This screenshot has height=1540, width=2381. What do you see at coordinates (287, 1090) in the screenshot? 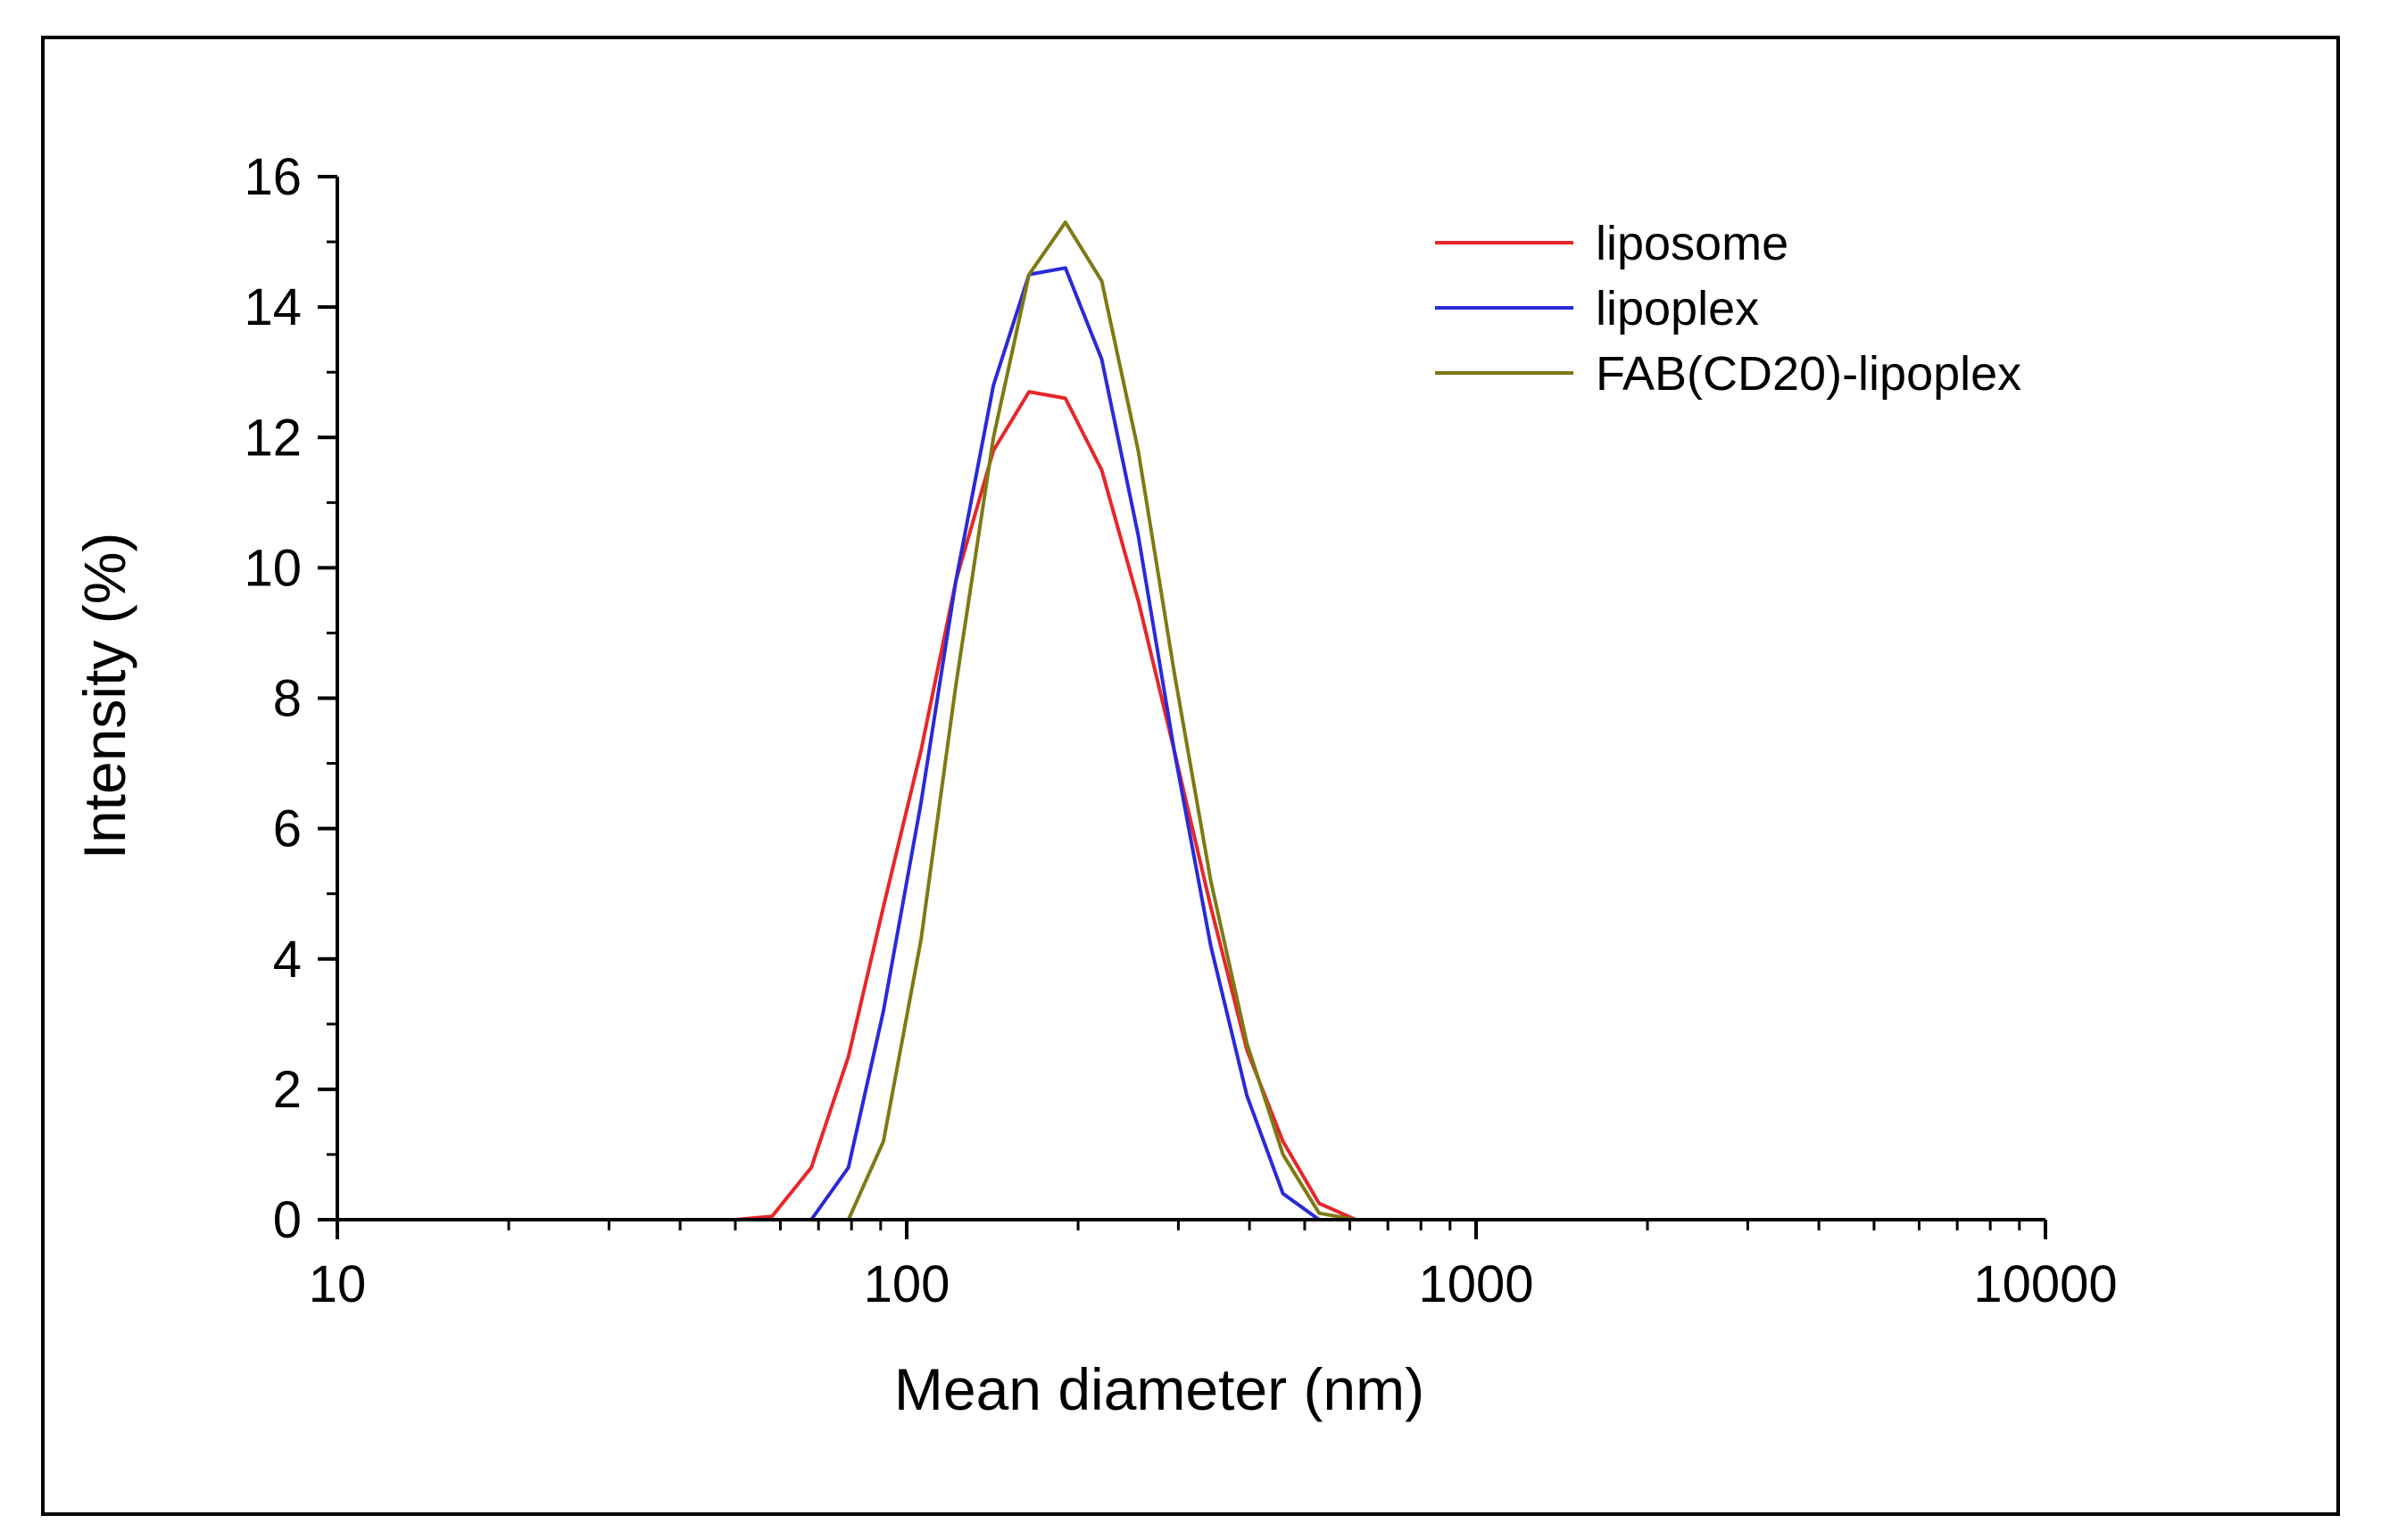
I see `y-tick-label: 2` at bounding box center [287, 1090].